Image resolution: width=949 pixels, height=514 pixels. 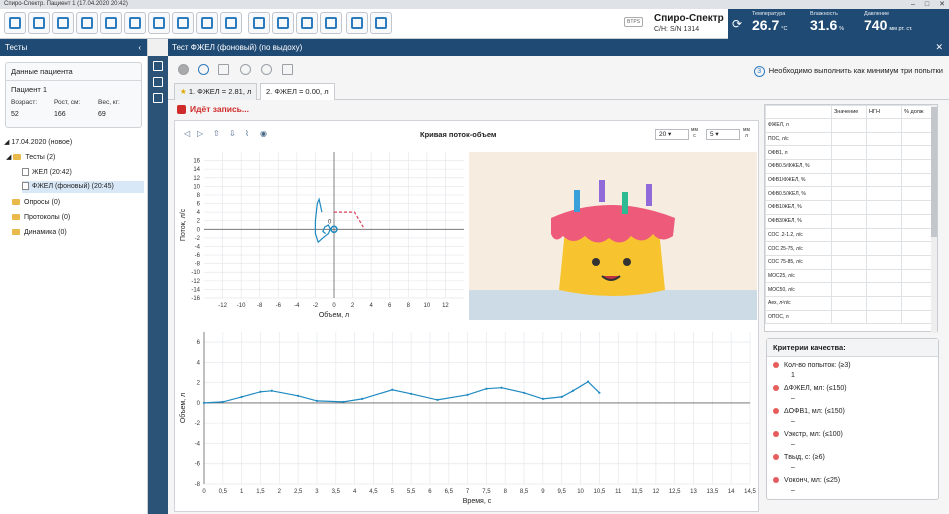 I want to click on x-tick-label: 1,5, so click(x=260, y=492).